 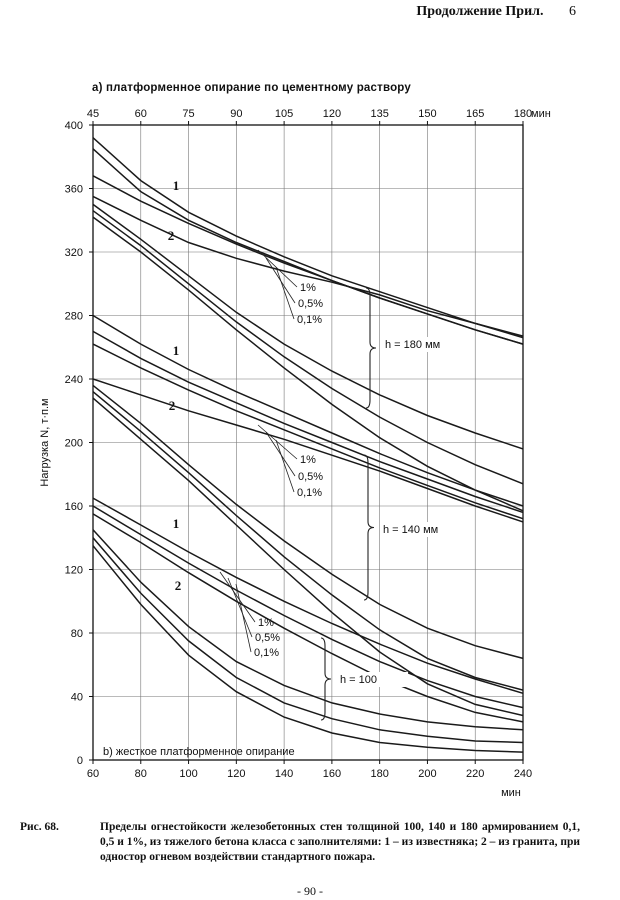 I want to click on x-top-tick-label: 45, so click(x=93, y=114).